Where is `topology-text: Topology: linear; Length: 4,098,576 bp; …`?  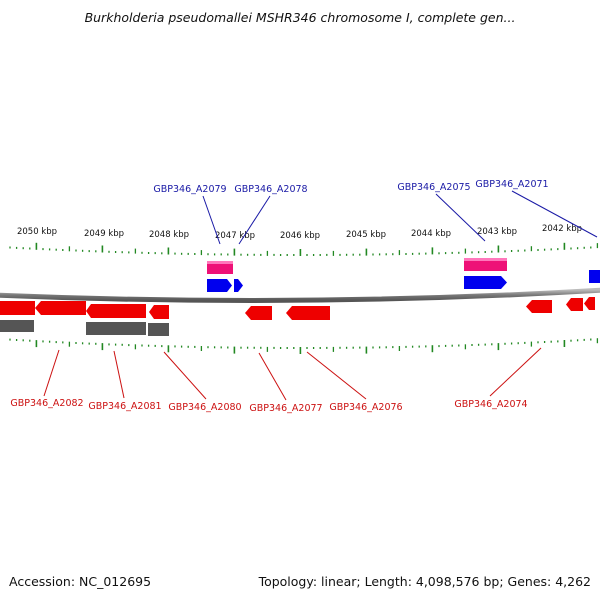 topology-text: Topology: linear; Length: 4,098,576 bp; … is located at coordinates (424, 581).